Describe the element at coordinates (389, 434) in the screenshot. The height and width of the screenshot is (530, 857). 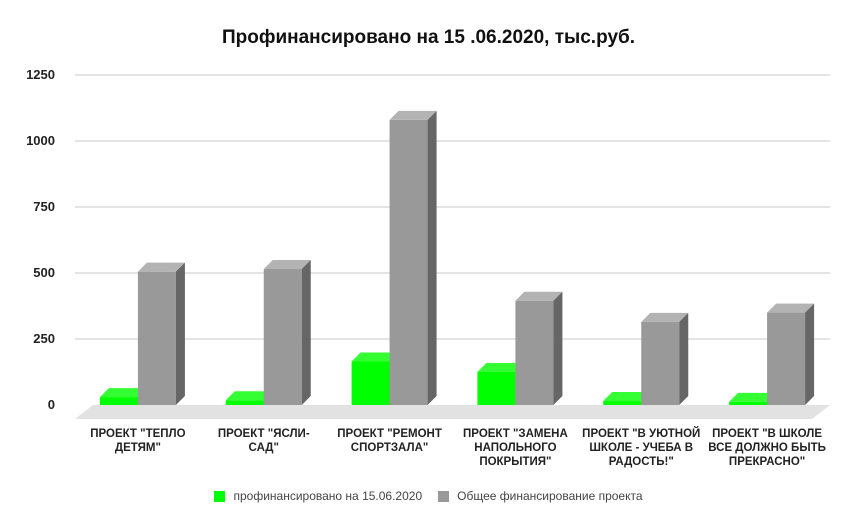
I see `category-label-line: ПРОЕКТ "РЕМОНТ` at that location.